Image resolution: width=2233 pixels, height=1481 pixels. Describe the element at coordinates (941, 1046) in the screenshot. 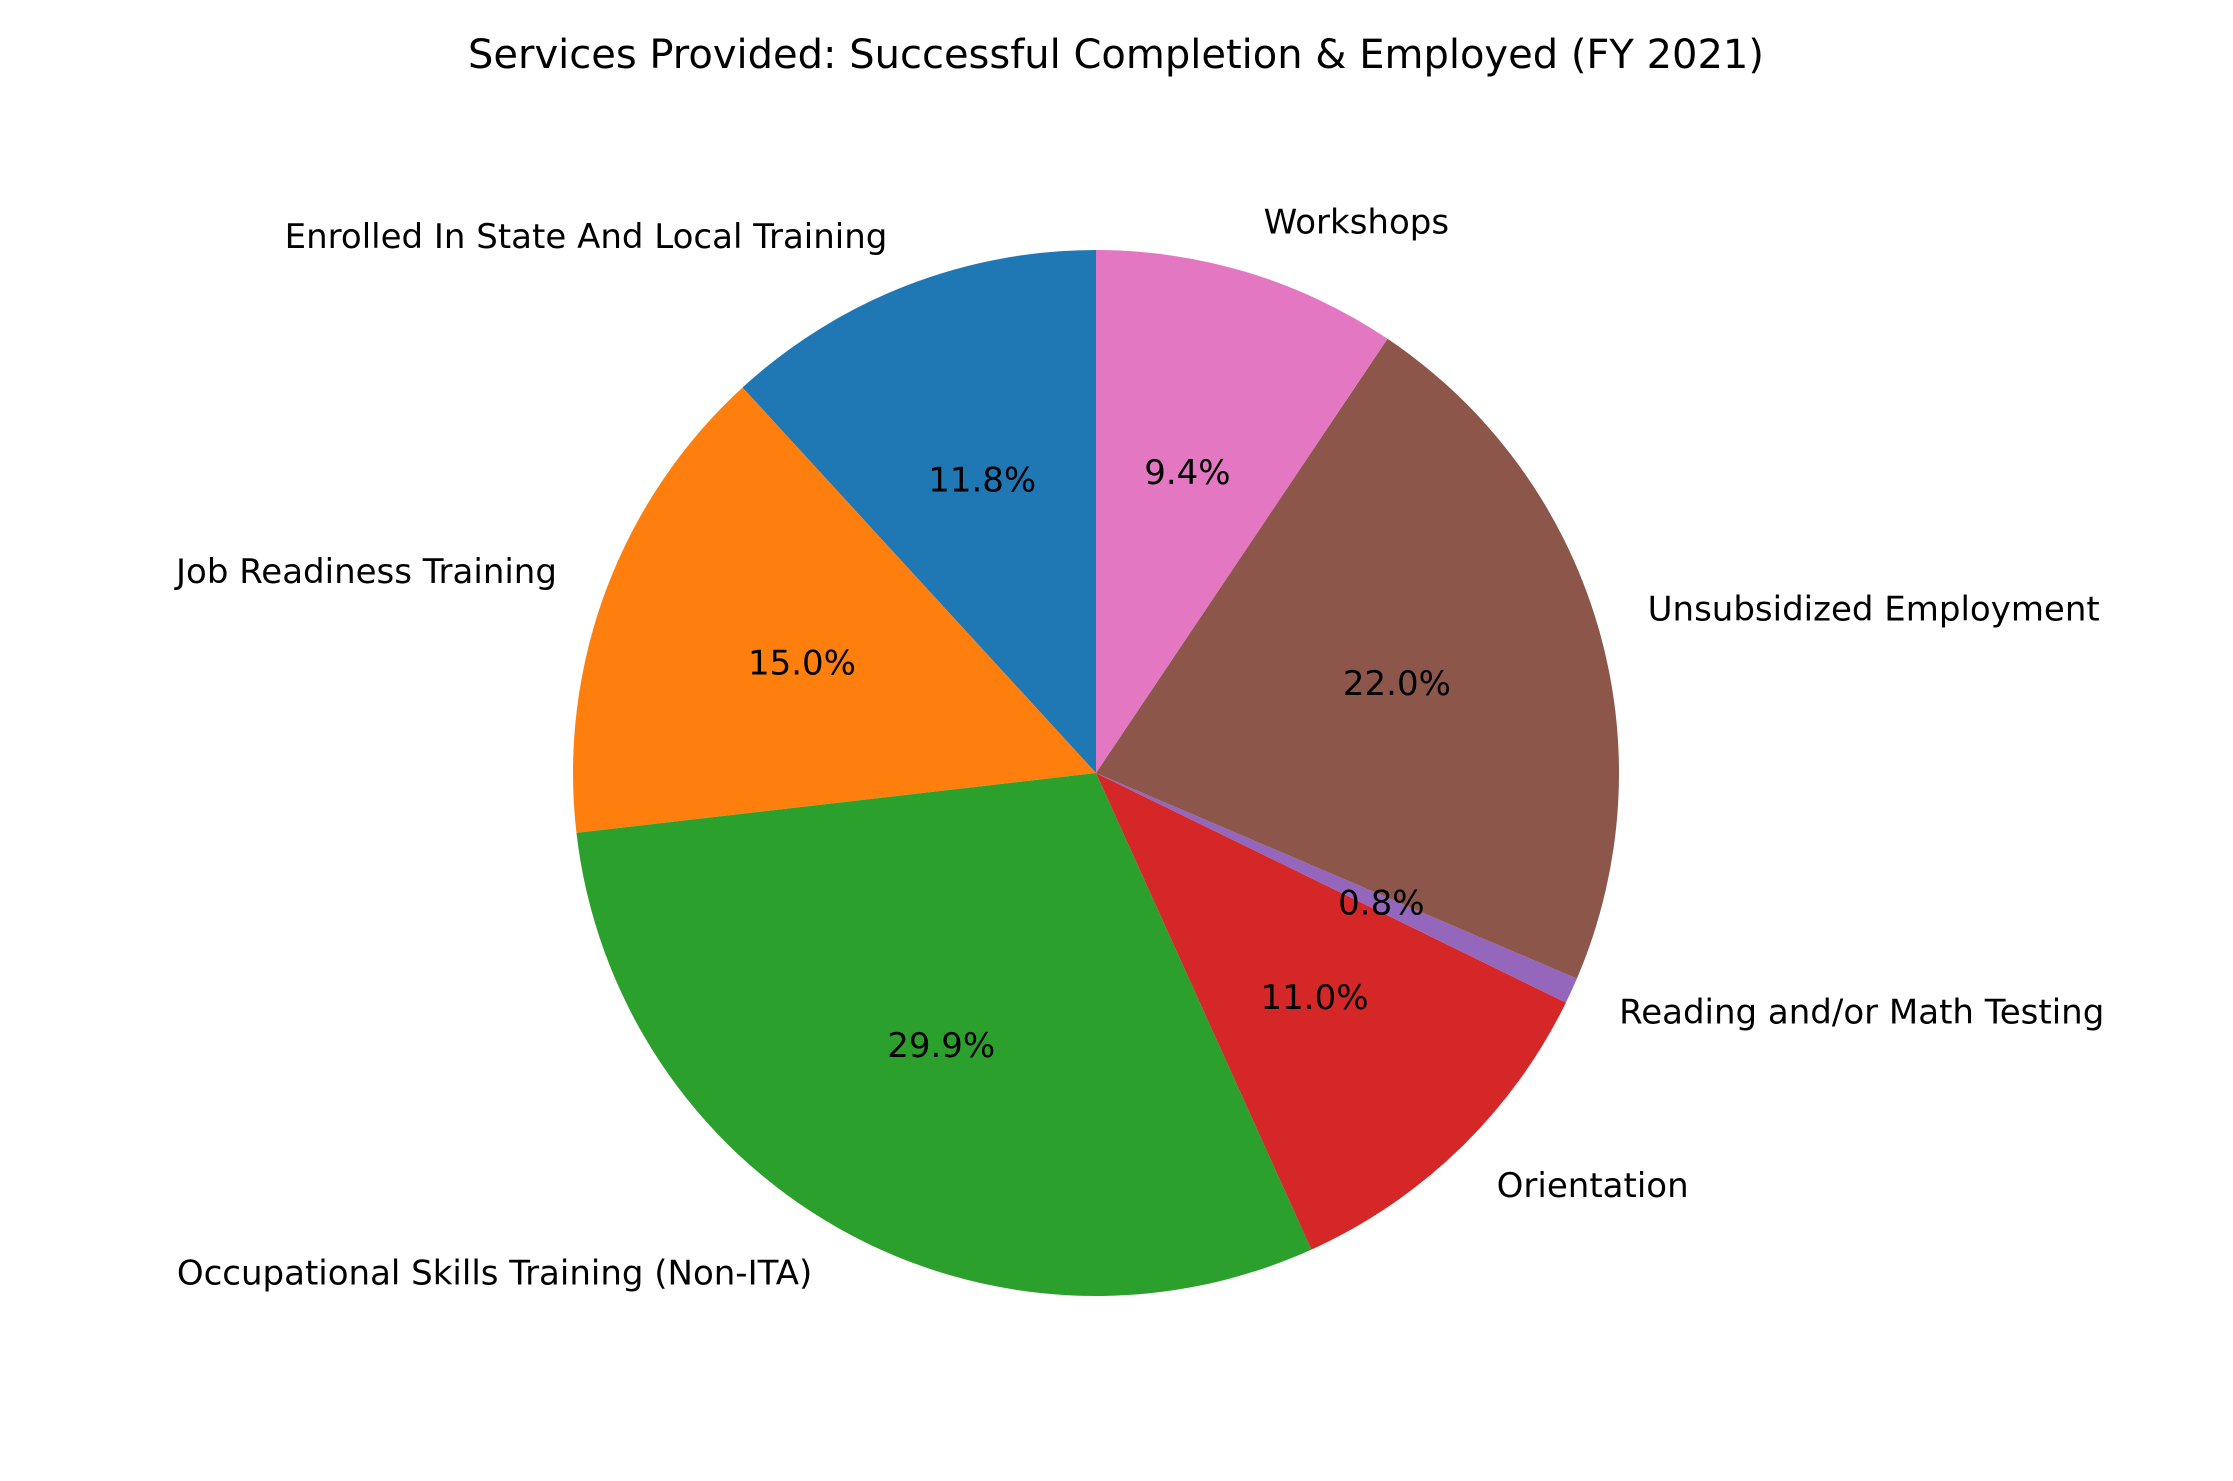

I see `percent-label: 29.9%` at that location.